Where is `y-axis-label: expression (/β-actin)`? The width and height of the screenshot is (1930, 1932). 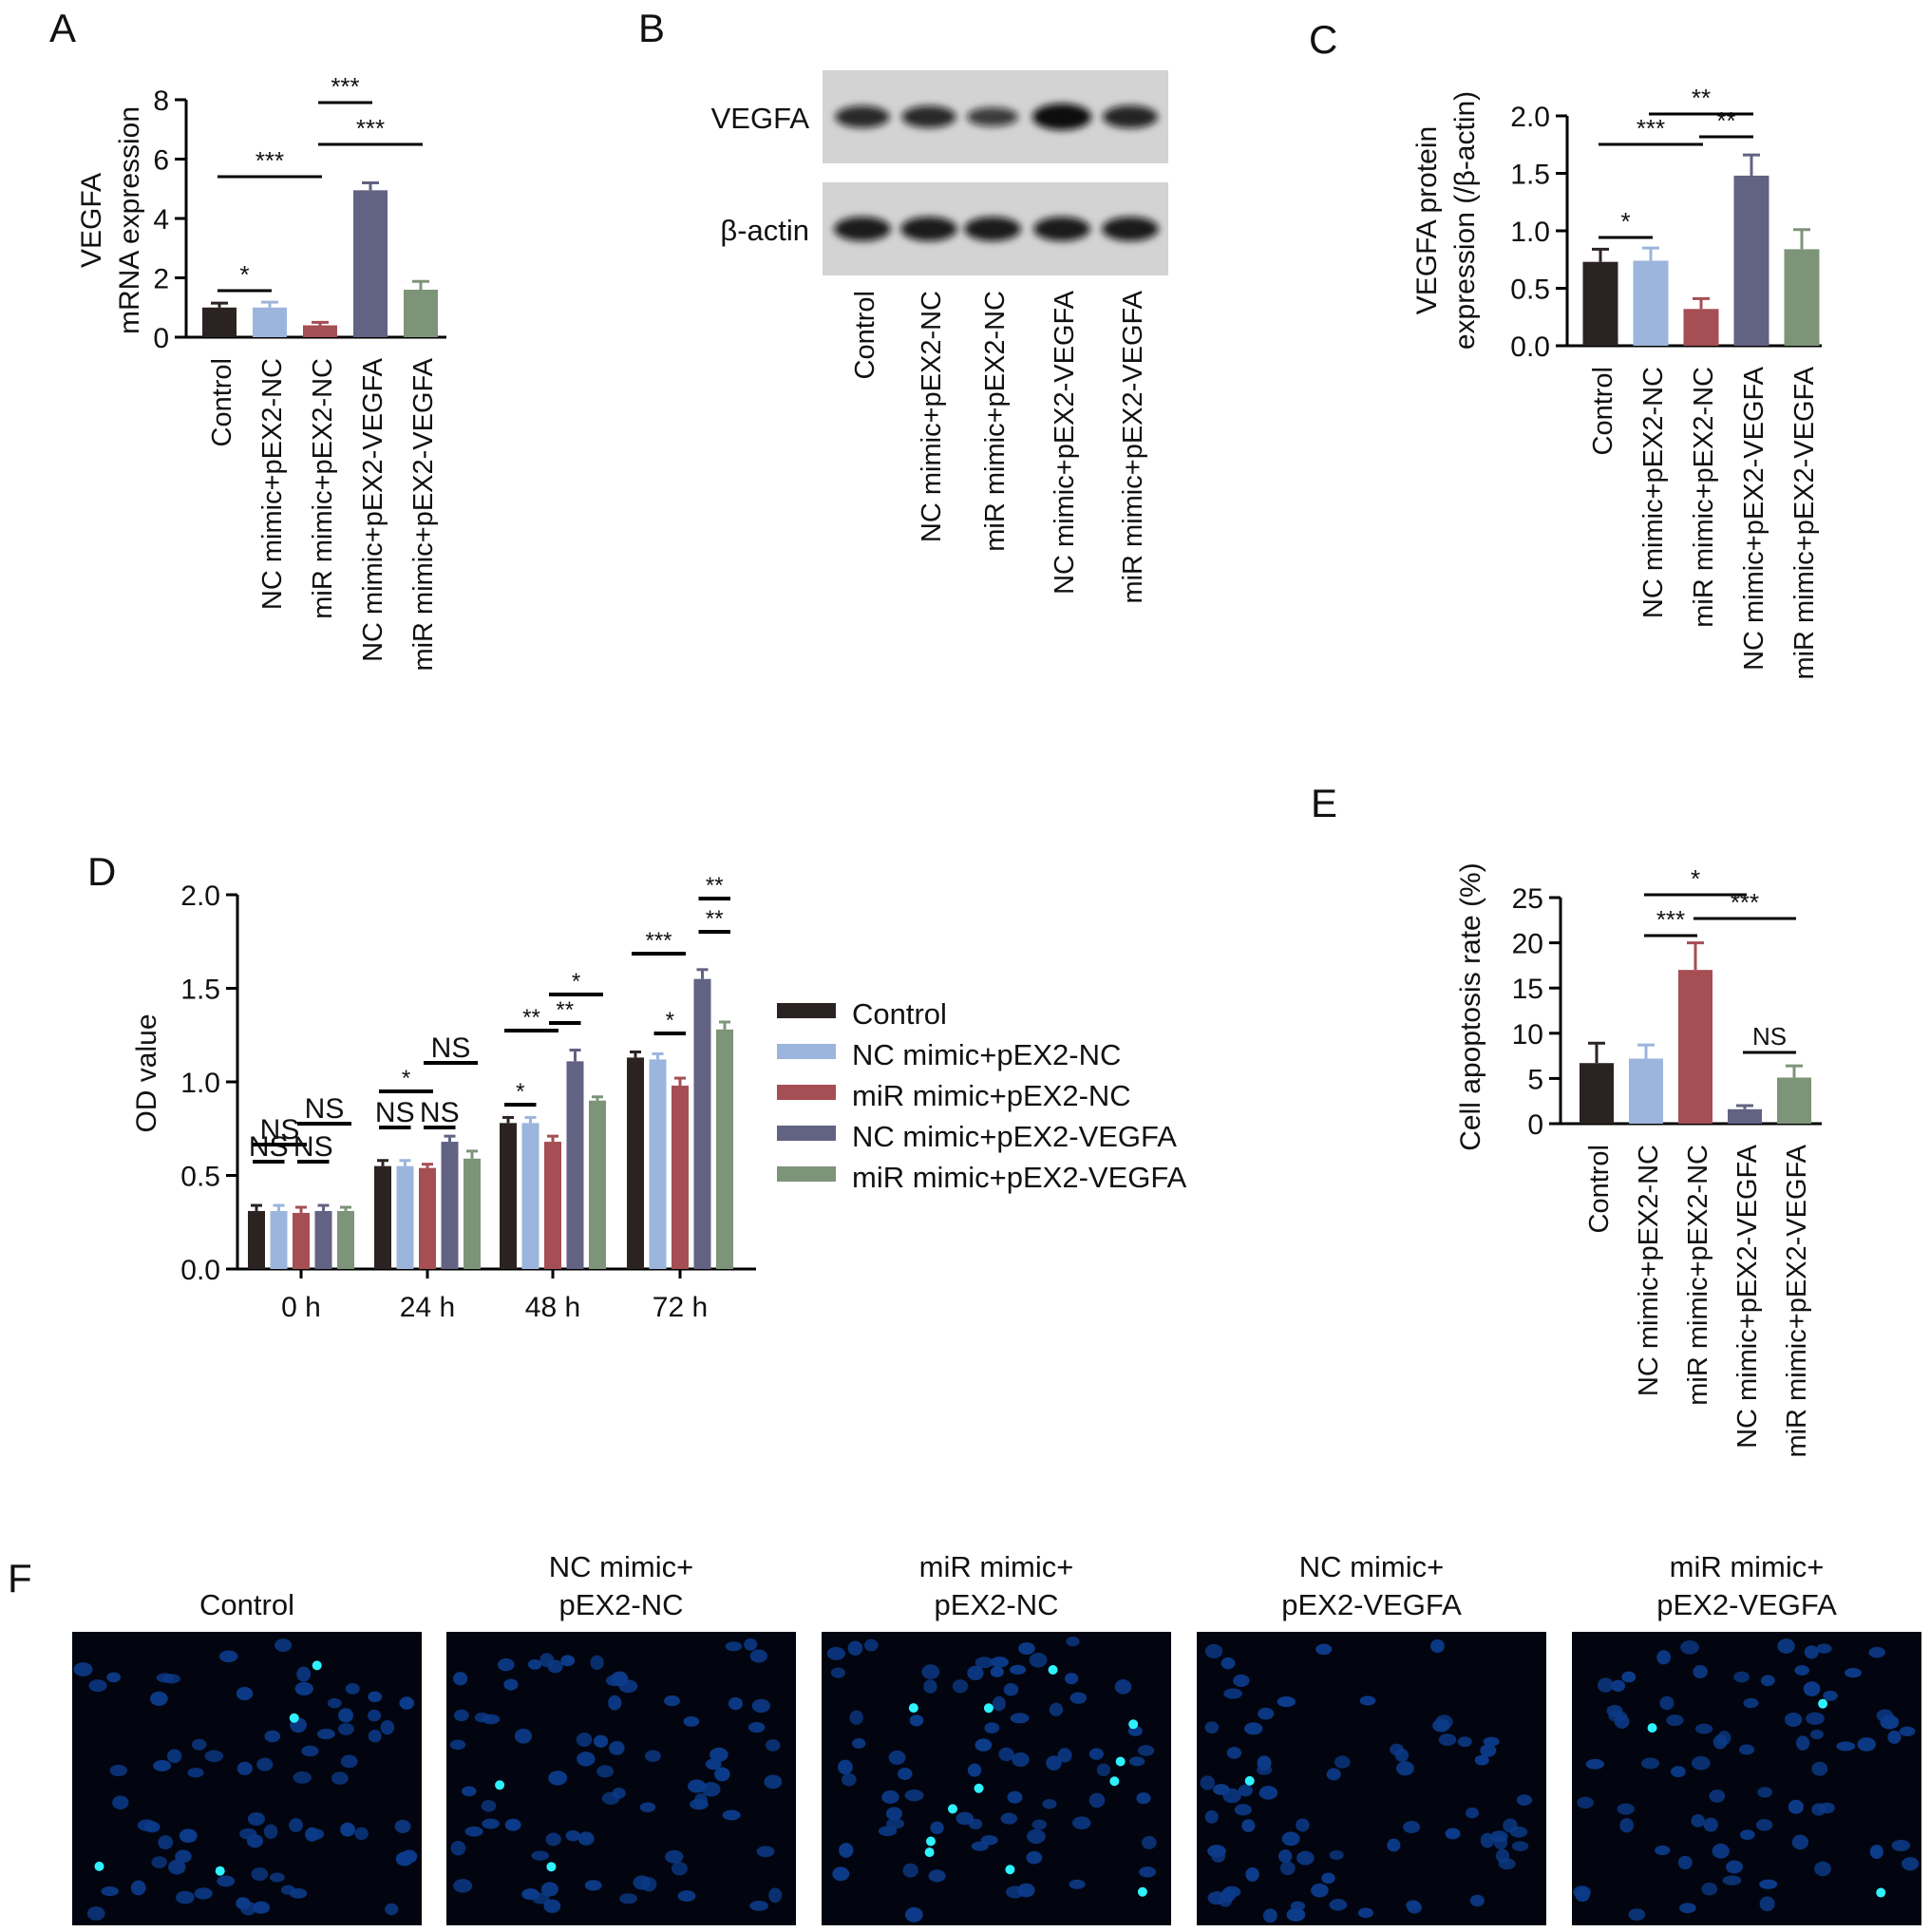 y-axis-label: expression (/β-actin) is located at coordinates (1465, 220).